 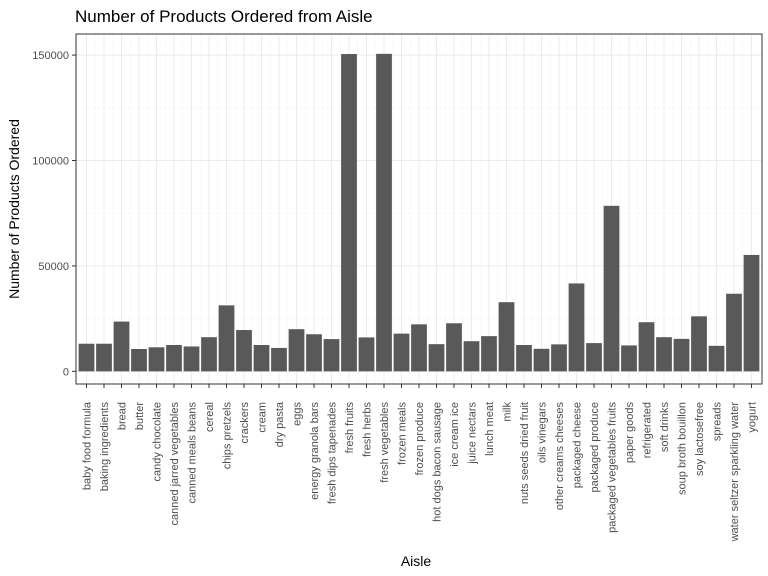 What do you see at coordinates (193, 453) in the screenshot?
I see `x-tick-label: canned meals beans` at bounding box center [193, 453].